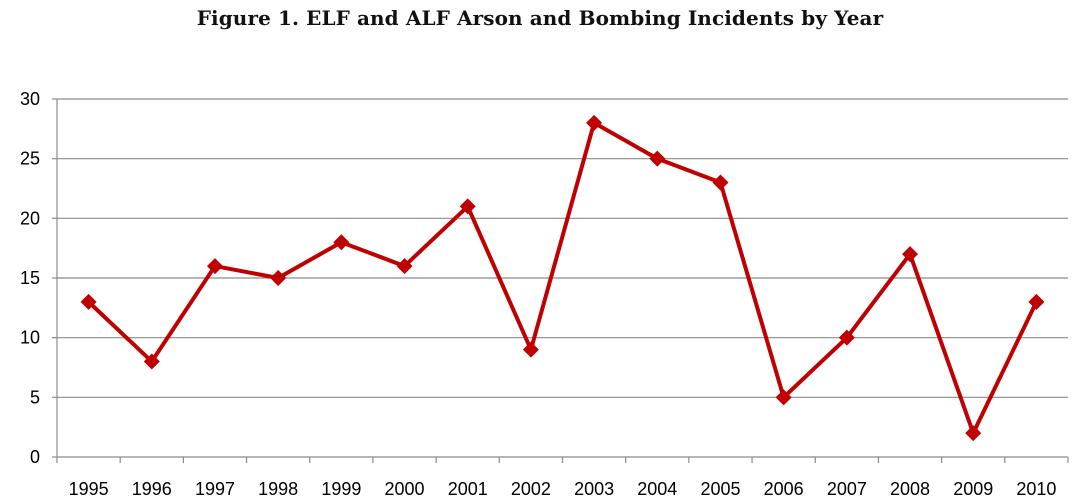  Describe the element at coordinates (720, 489) in the screenshot. I see `x-tick-label: 2005` at that location.